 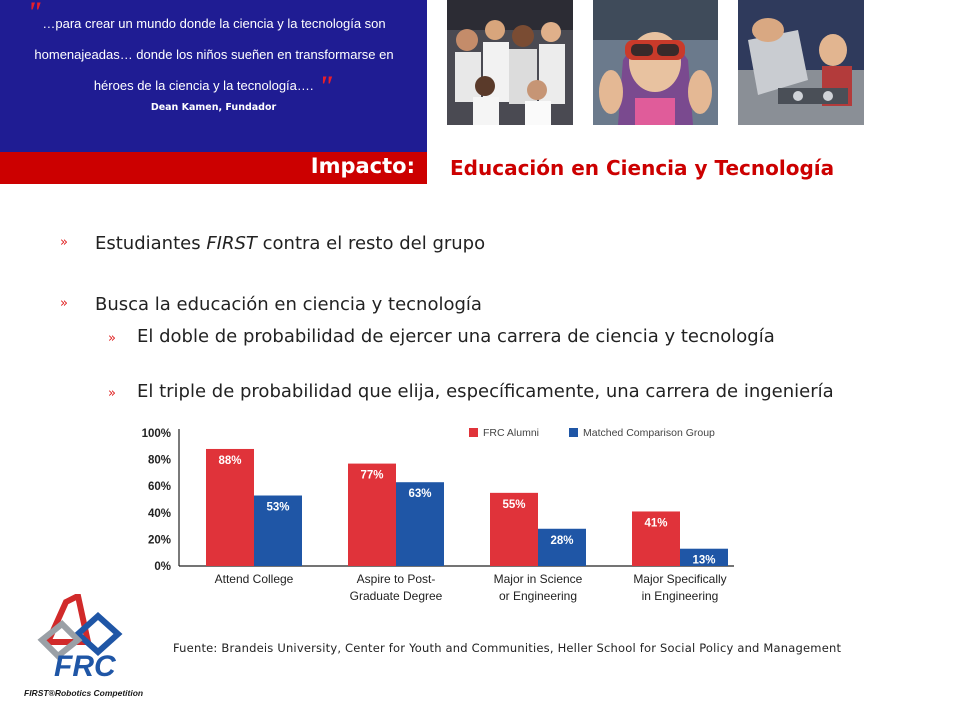 I want to click on y-tick-label: 0%, so click(x=162, y=567).